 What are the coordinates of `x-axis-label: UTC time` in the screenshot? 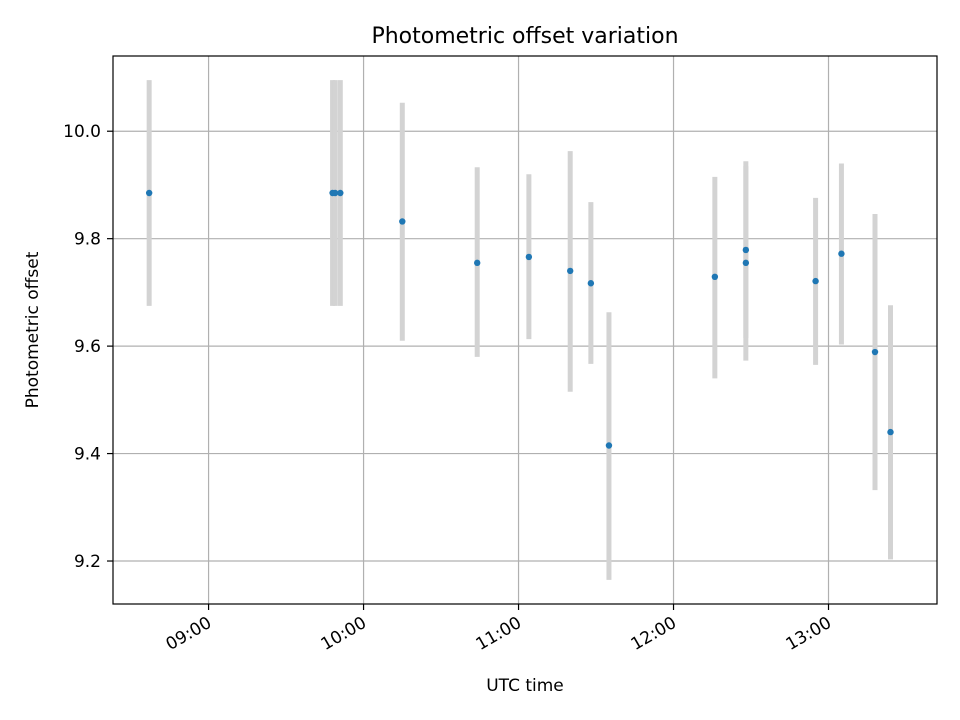 It's located at (525, 686).